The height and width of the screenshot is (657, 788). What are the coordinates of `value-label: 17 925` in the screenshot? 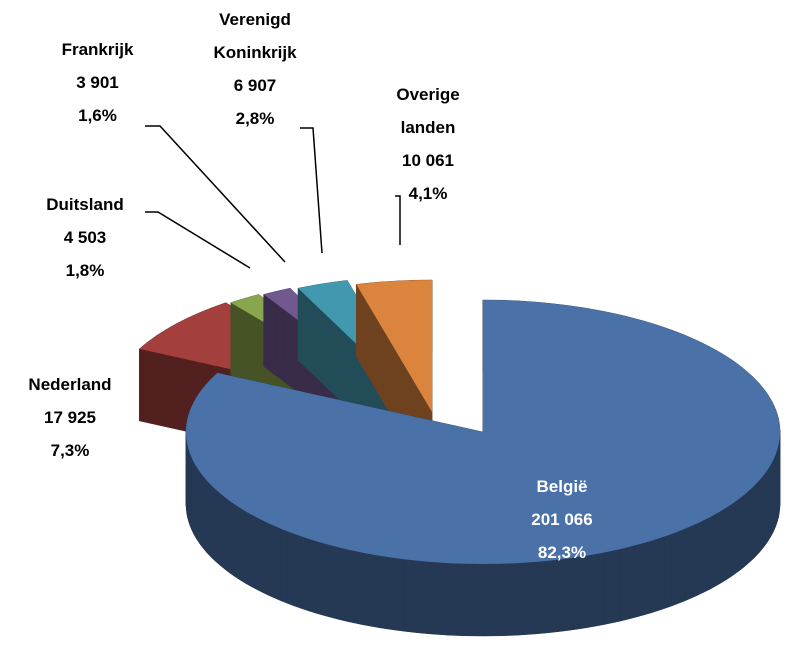 It's located at (70, 417).